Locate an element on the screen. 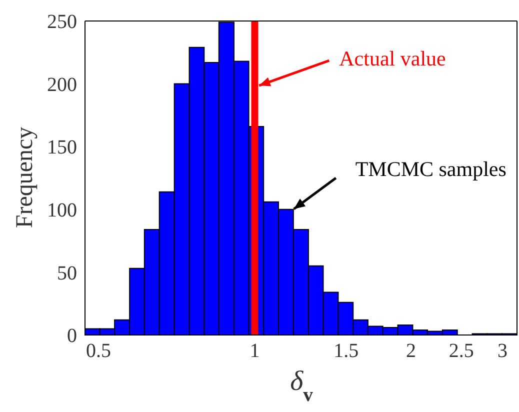  y-tick-label: 200 is located at coordinates (62, 85).